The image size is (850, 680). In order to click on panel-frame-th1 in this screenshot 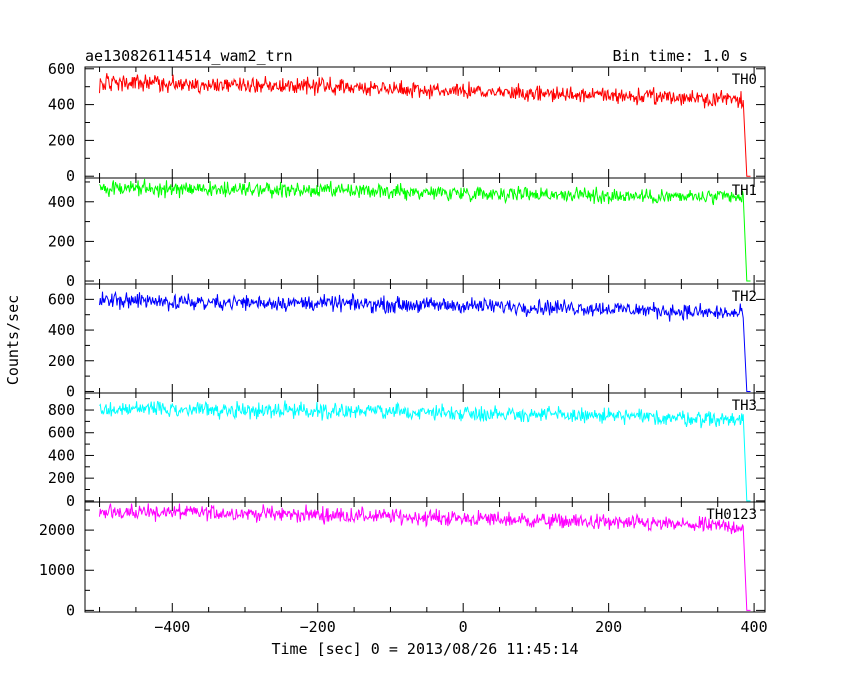, I will do `click(425, 231)`.